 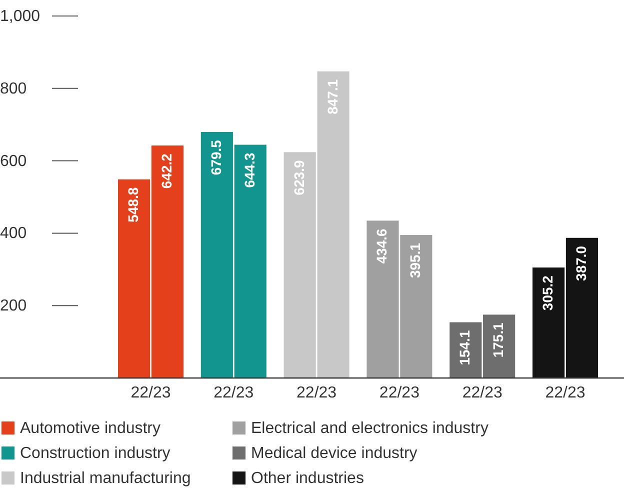 What do you see at coordinates (369, 428) in the screenshot?
I see `legend-label: Electrical and electronics industry` at bounding box center [369, 428].